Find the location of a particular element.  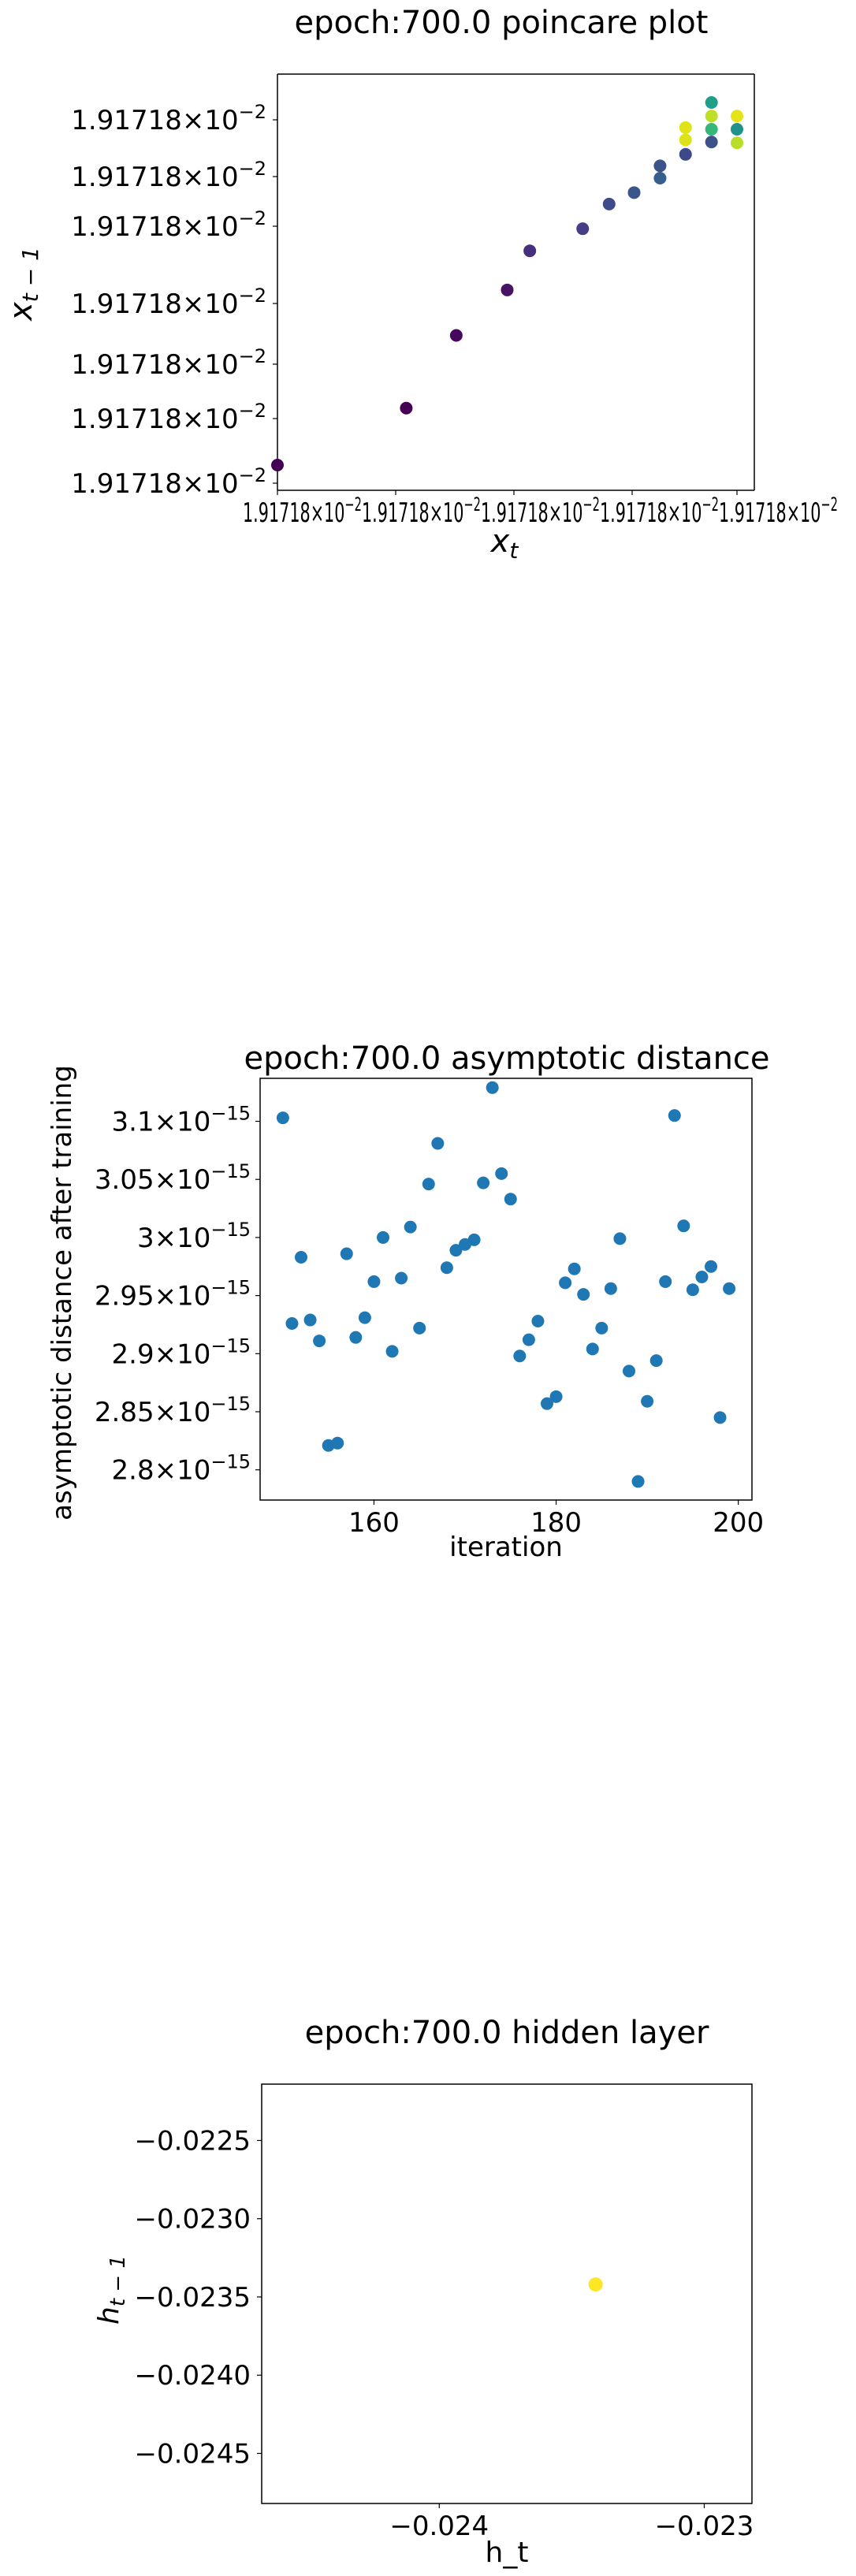

asymptotic-x-ticks: 160 180 200 is located at coordinates (556, 1519).